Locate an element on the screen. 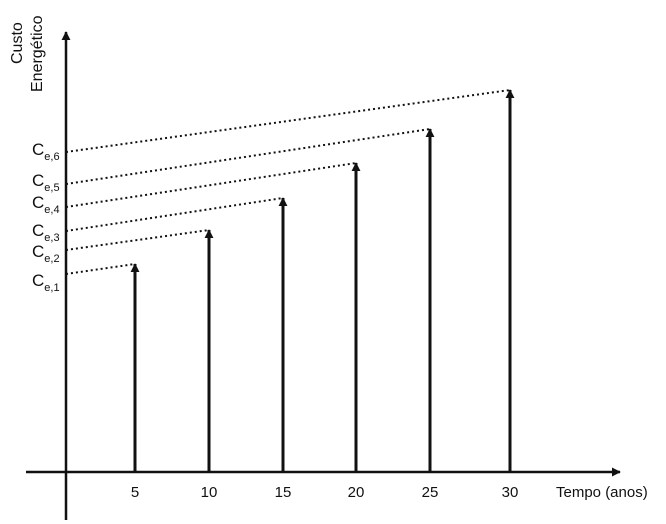  connector-line-e3 is located at coordinates (174, 214).